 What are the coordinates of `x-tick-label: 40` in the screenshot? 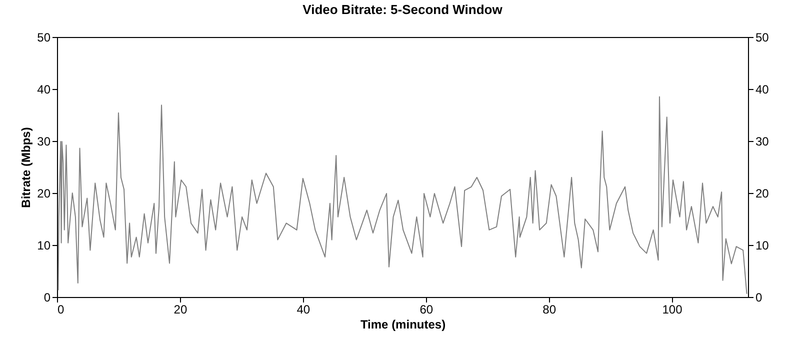 It's located at (303, 309).